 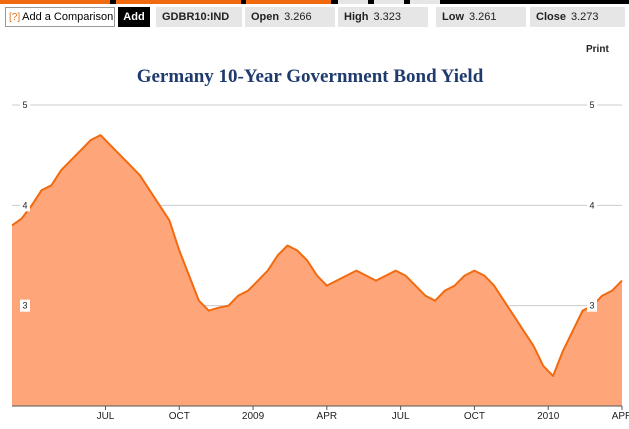 I want to click on close-quote: Close 3.273, so click(x=577, y=17).